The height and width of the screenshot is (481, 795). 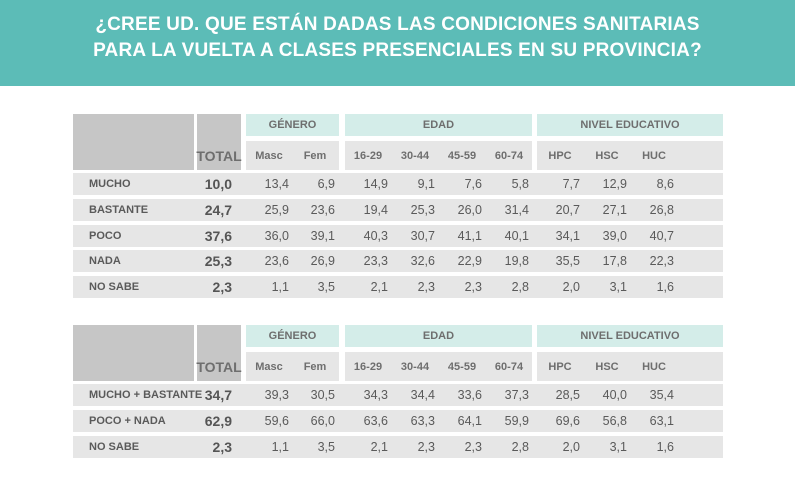 I want to click on row-total: 24,7, so click(x=218, y=209).